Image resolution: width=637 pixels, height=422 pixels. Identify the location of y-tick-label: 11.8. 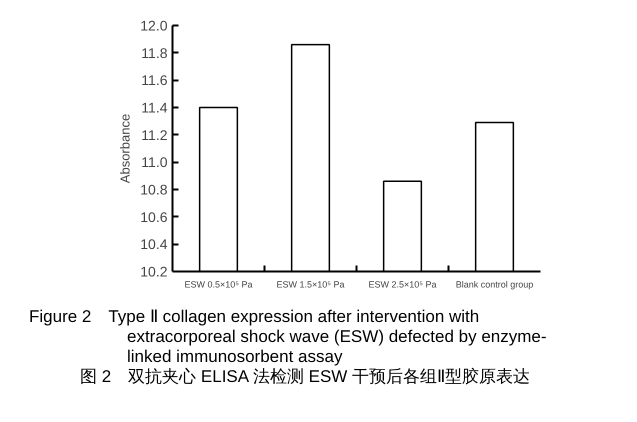
(154, 52).